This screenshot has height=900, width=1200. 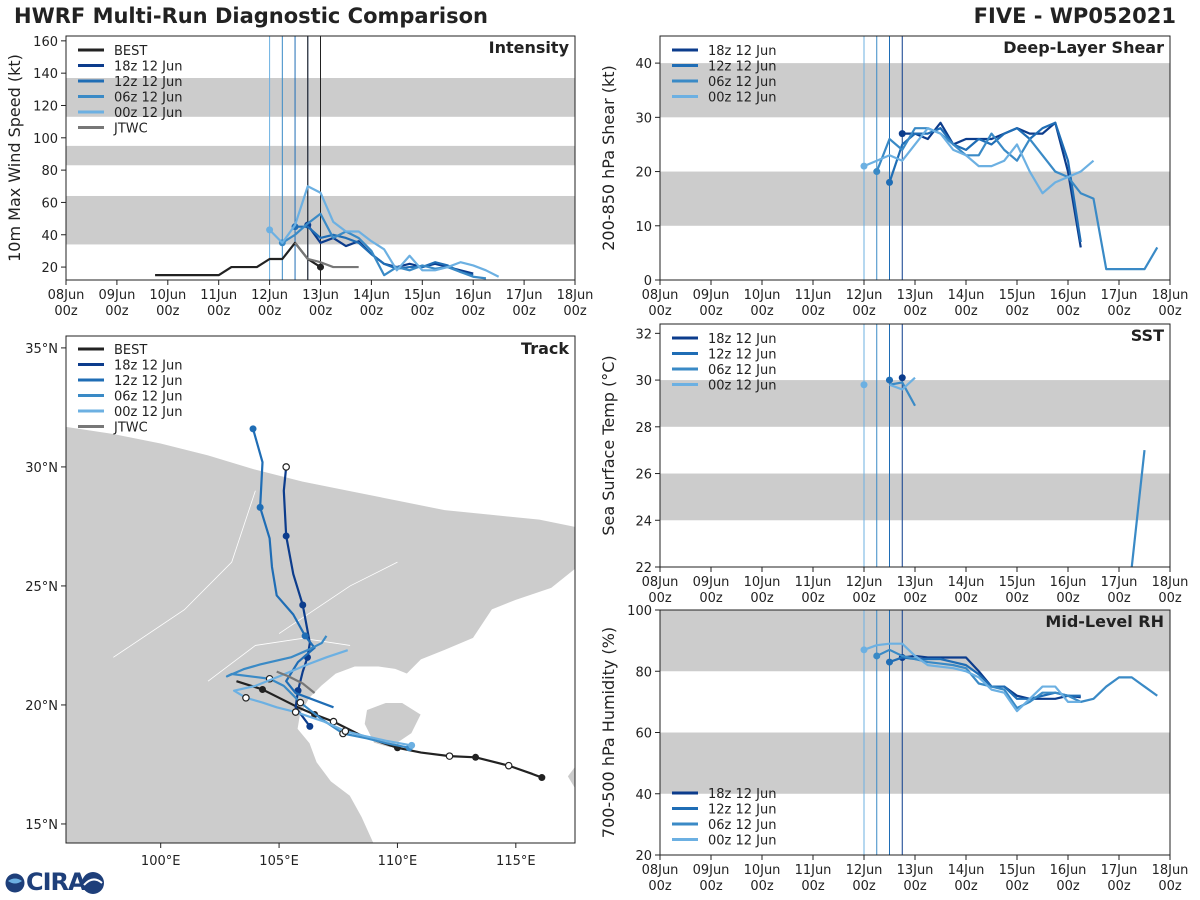 What do you see at coordinates (864, 650) in the screenshot?
I see `series-start-point-00z-12-jun` at bounding box center [864, 650].